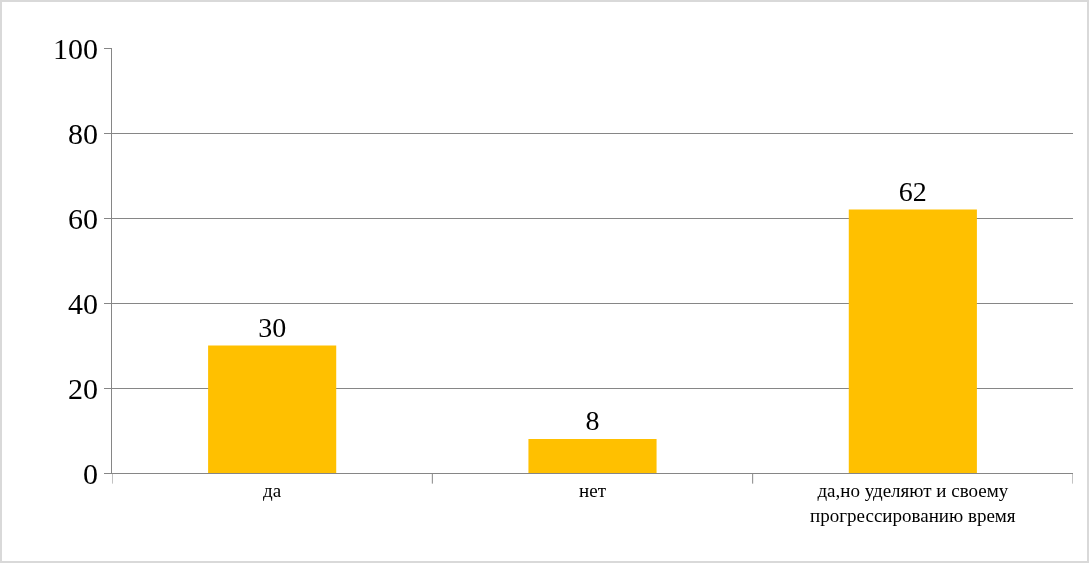  I want to click on data-label: 62, so click(912, 191).